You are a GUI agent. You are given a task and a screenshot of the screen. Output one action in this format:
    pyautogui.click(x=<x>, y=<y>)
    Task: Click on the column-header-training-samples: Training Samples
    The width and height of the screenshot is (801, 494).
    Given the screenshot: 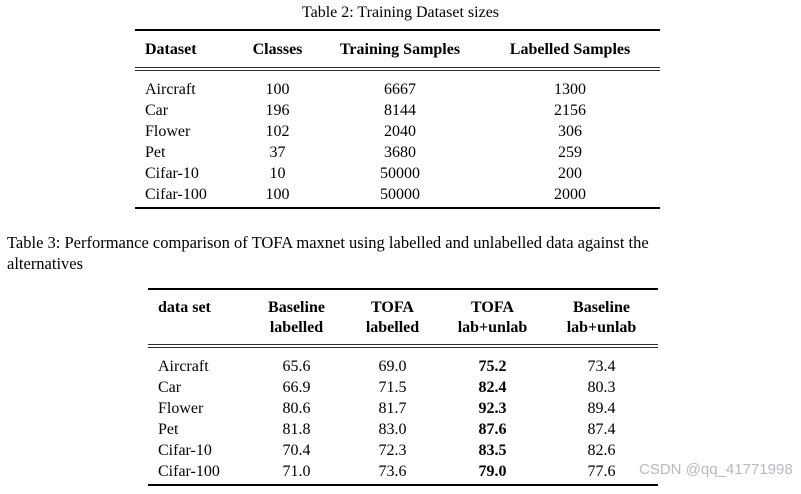 What is the action you would take?
    pyautogui.click(x=400, y=49)
    